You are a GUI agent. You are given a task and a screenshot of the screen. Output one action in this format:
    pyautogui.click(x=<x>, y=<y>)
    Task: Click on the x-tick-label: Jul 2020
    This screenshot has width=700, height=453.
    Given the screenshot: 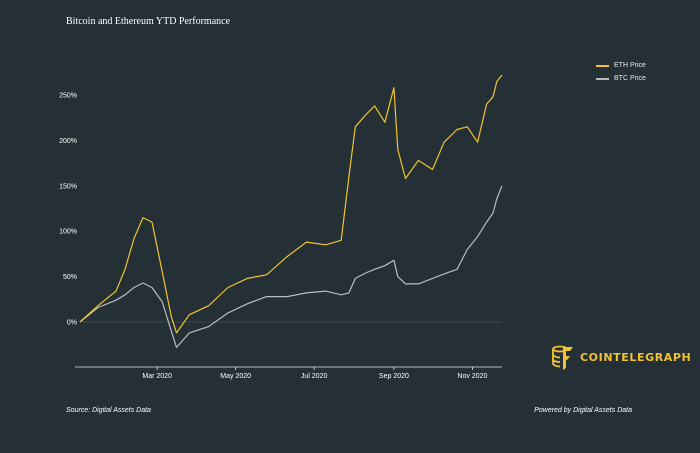 What is the action you would take?
    pyautogui.click(x=314, y=376)
    